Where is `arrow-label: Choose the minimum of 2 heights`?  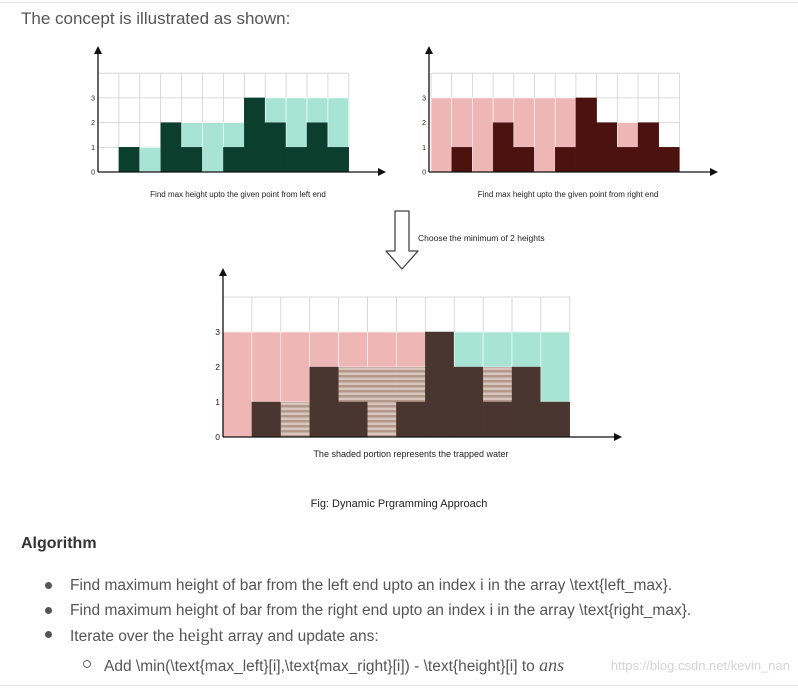
arrow-label: Choose the minimum of 2 heights is located at coordinates (481, 238).